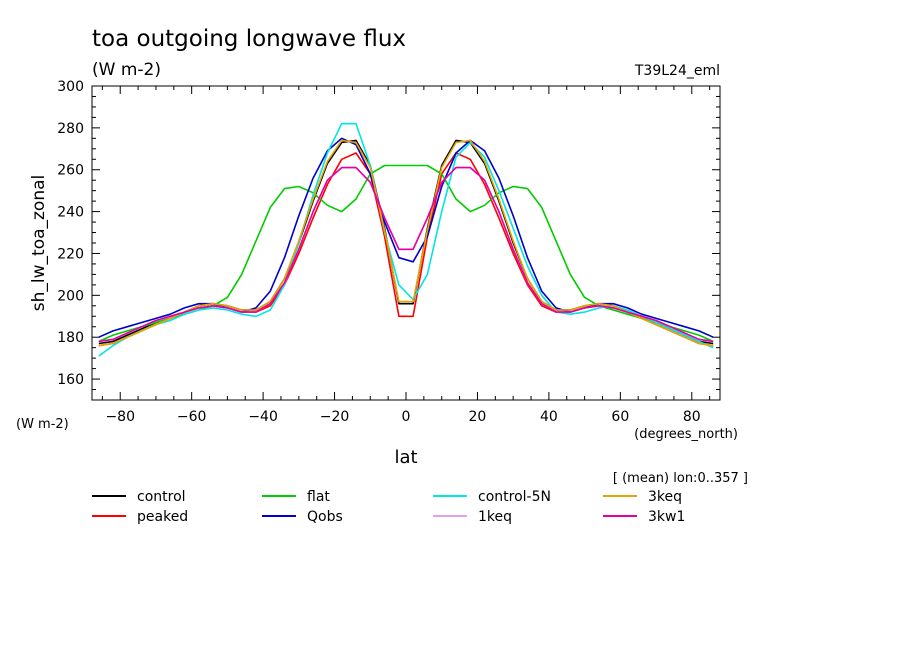  Describe the element at coordinates (70, 296) in the screenshot. I see `y-tick-label: 200` at that location.